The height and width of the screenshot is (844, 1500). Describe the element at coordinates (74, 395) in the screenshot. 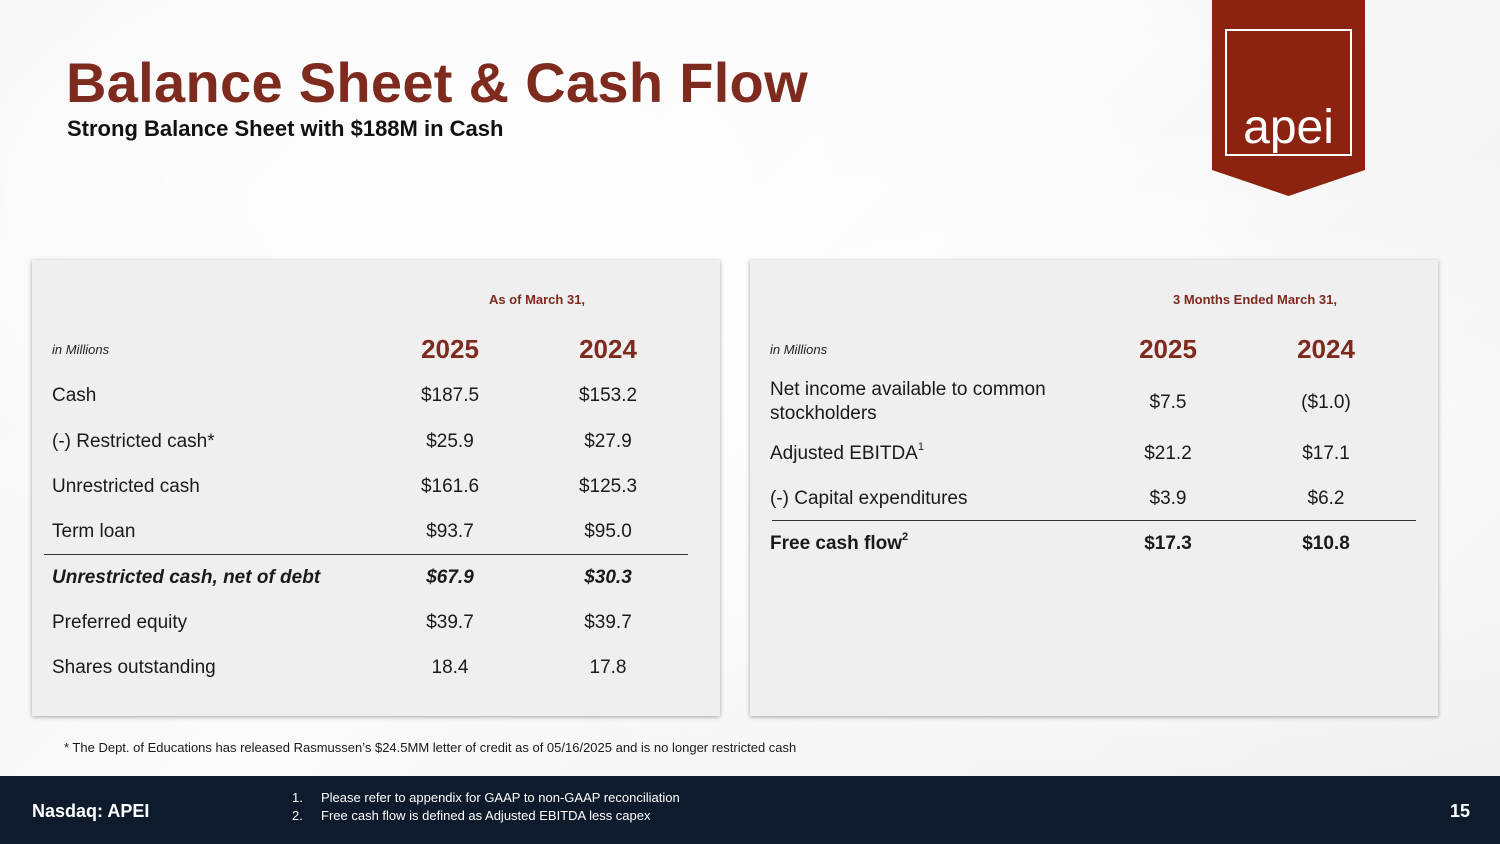

I see `row-label: Cash` at that location.